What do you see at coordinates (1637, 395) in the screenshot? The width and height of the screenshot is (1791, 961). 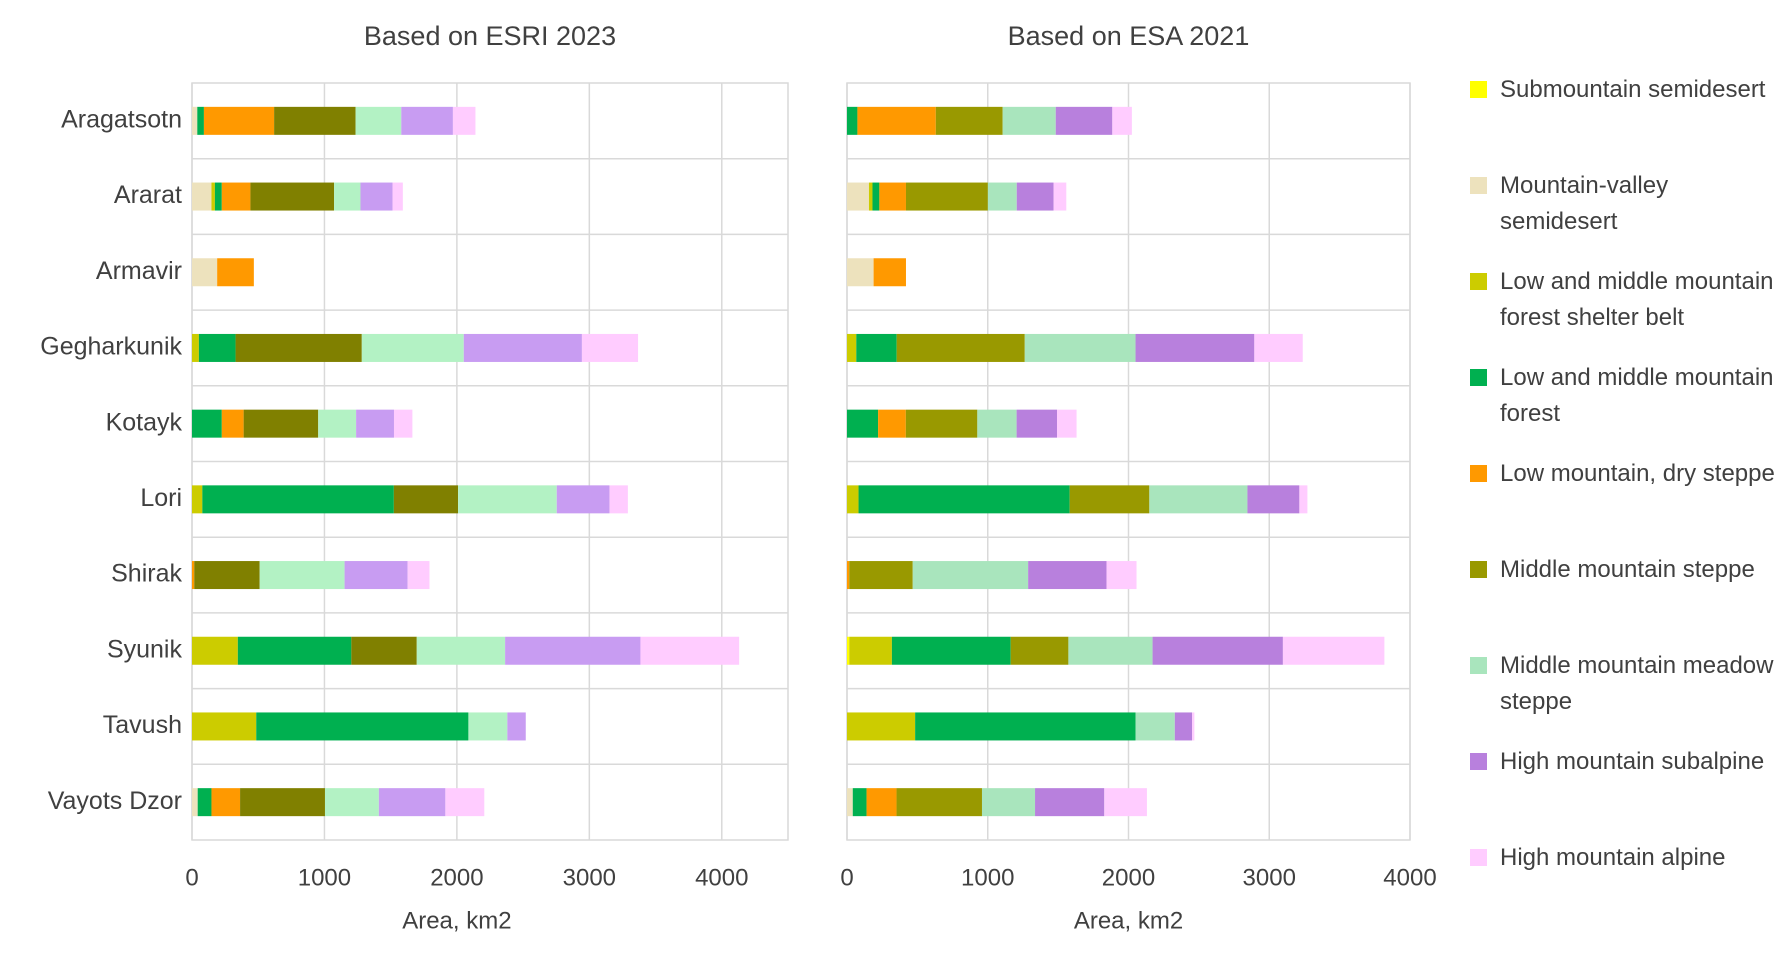 I see `legend-label: Low and middle mountain forest` at bounding box center [1637, 395].